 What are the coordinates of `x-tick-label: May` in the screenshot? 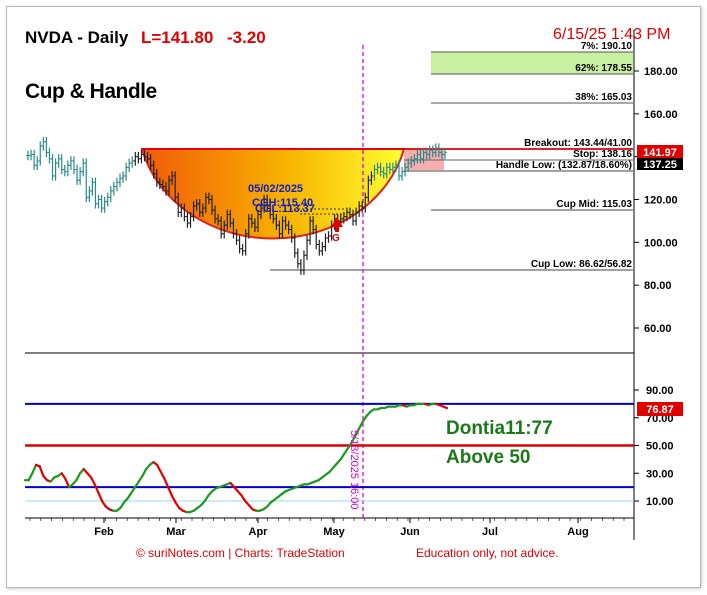 It's located at (334, 532).